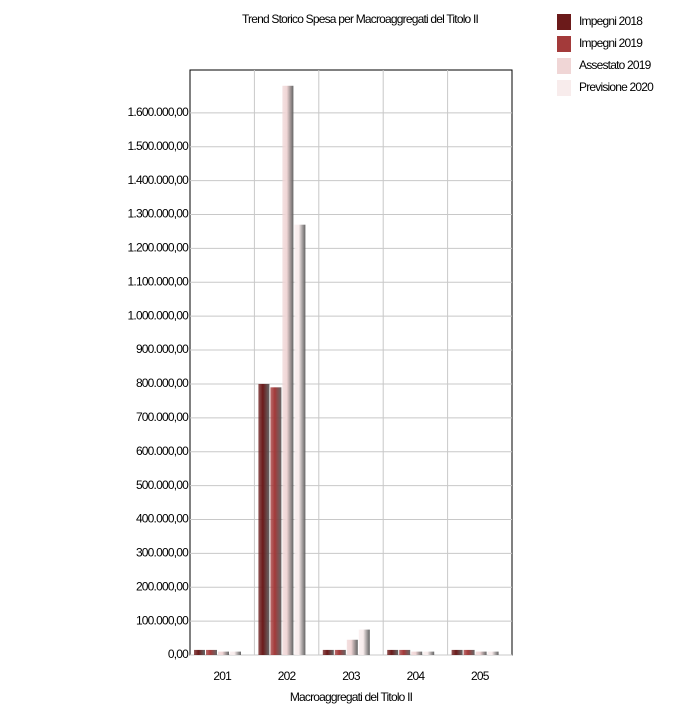 The width and height of the screenshot is (683, 713). I want to click on y-tick-label: 100.000,00, so click(162, 620).